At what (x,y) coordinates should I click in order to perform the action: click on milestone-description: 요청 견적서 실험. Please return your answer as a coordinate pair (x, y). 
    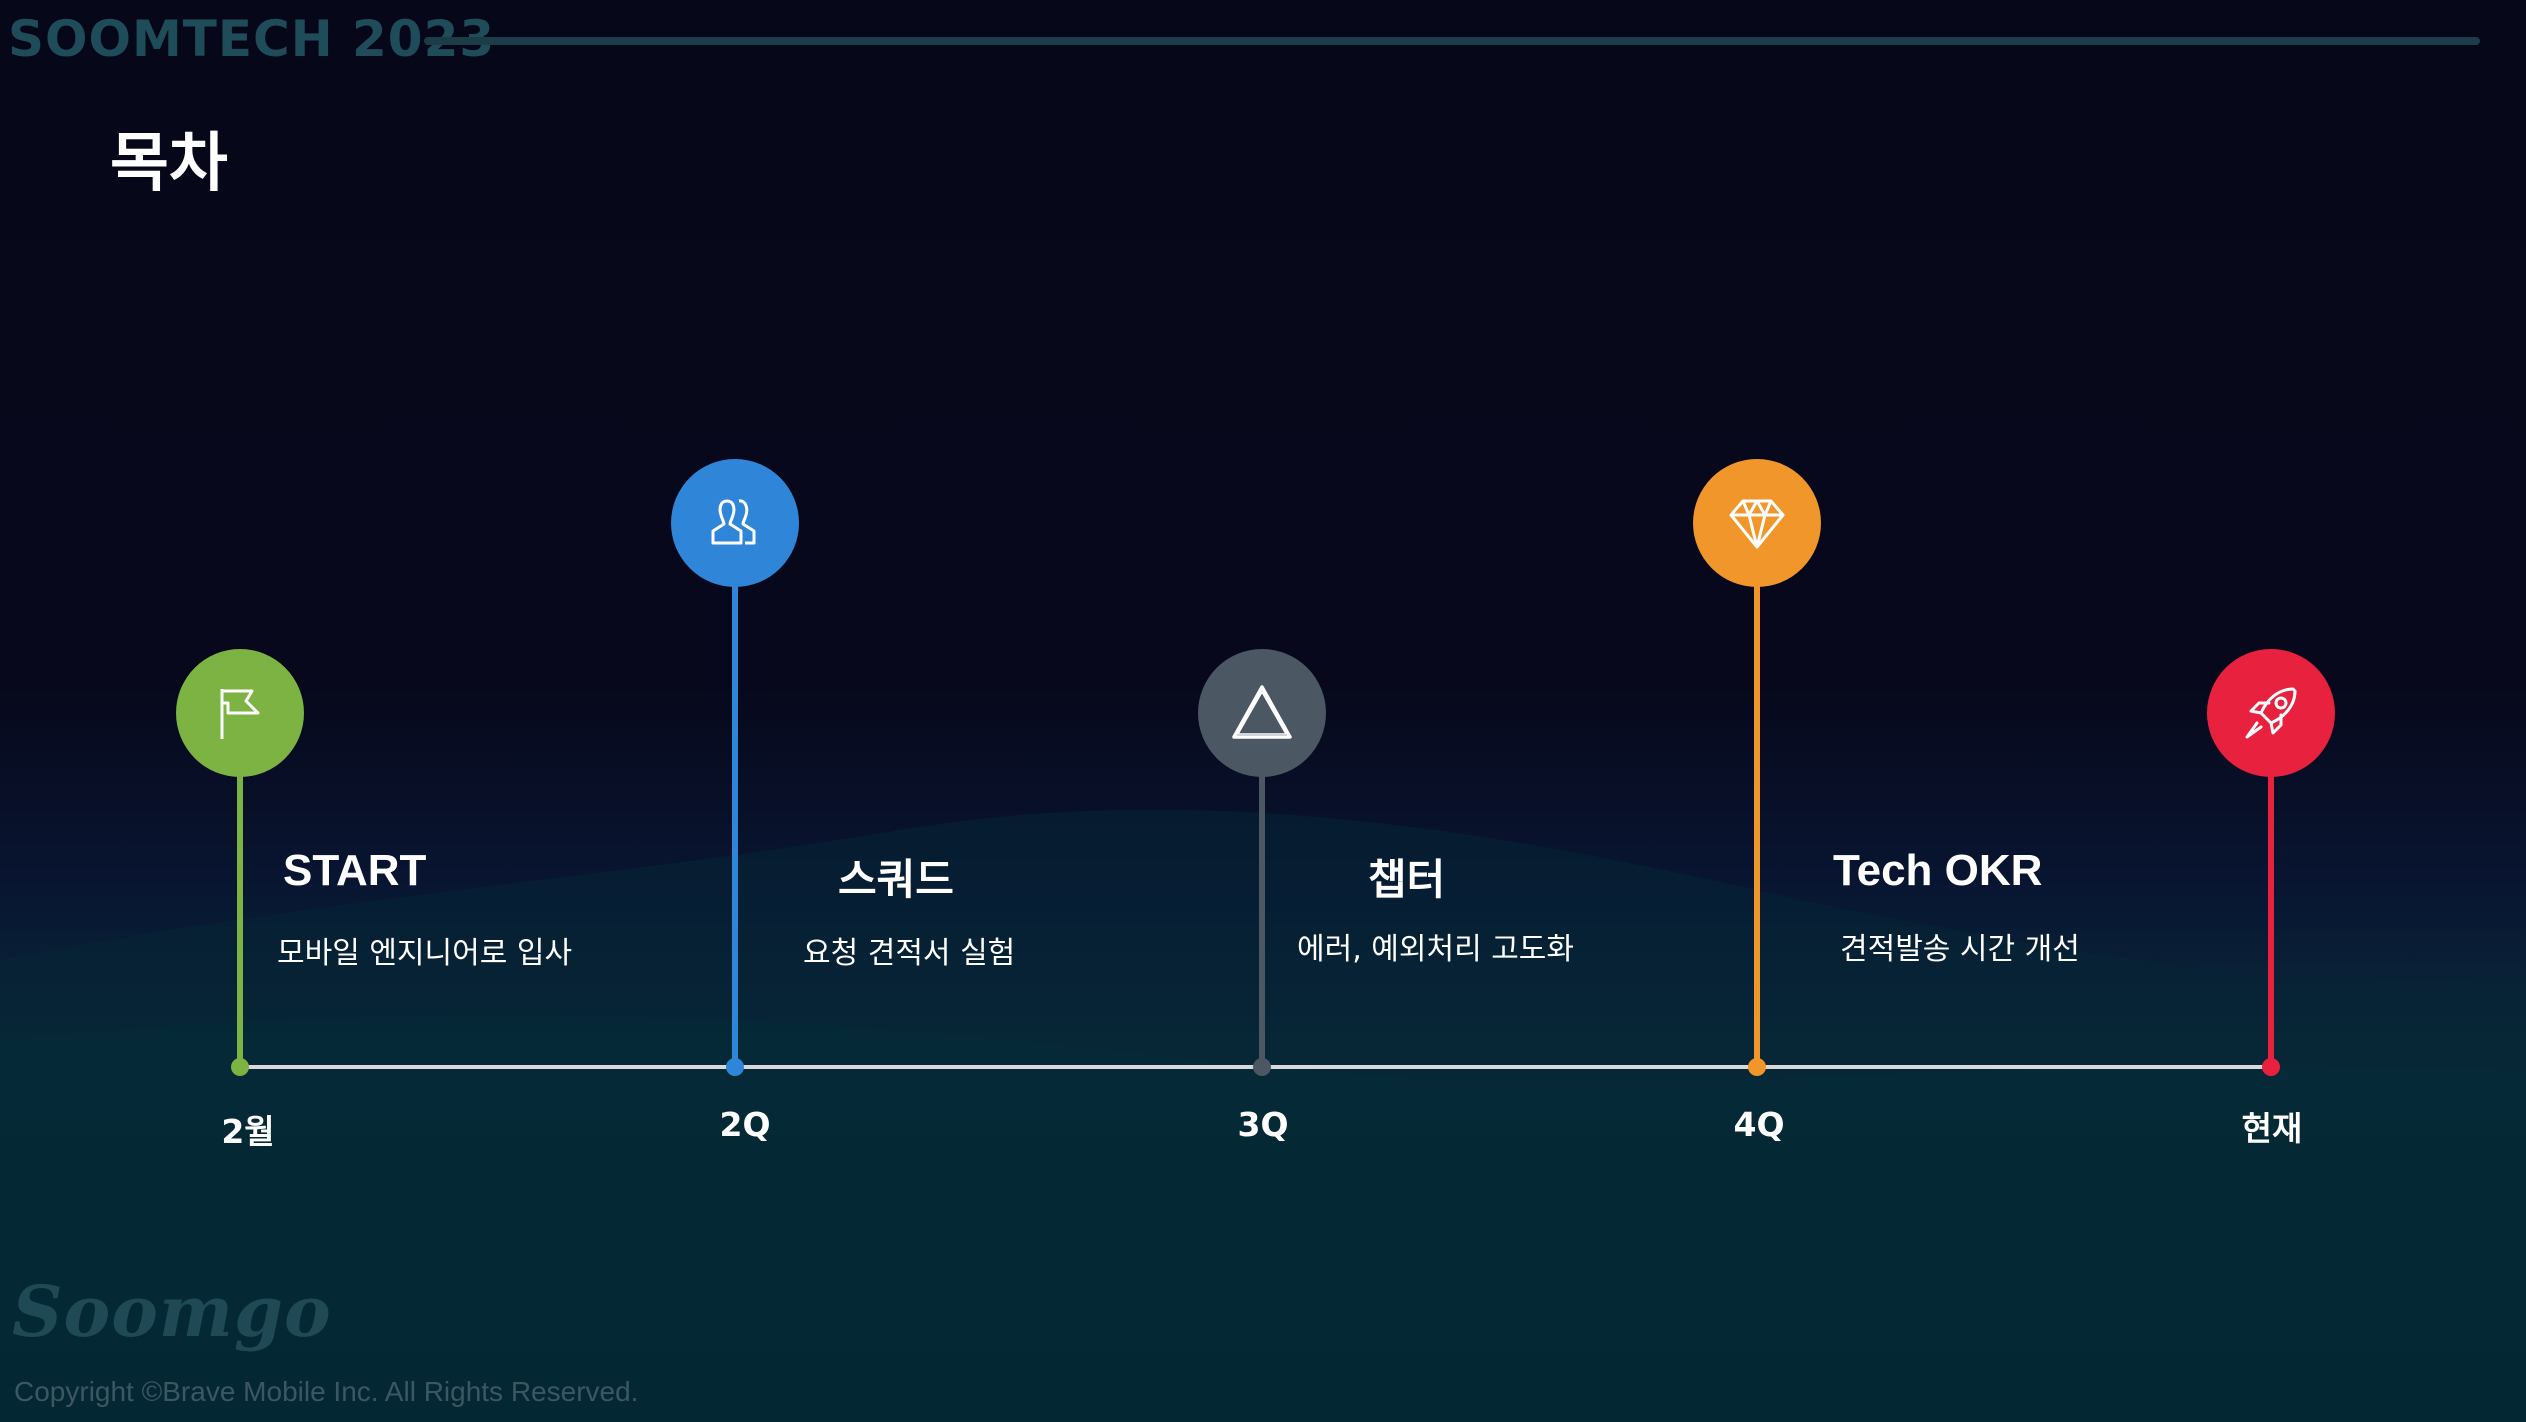
    Looking at the image, I should click on (909, 953).